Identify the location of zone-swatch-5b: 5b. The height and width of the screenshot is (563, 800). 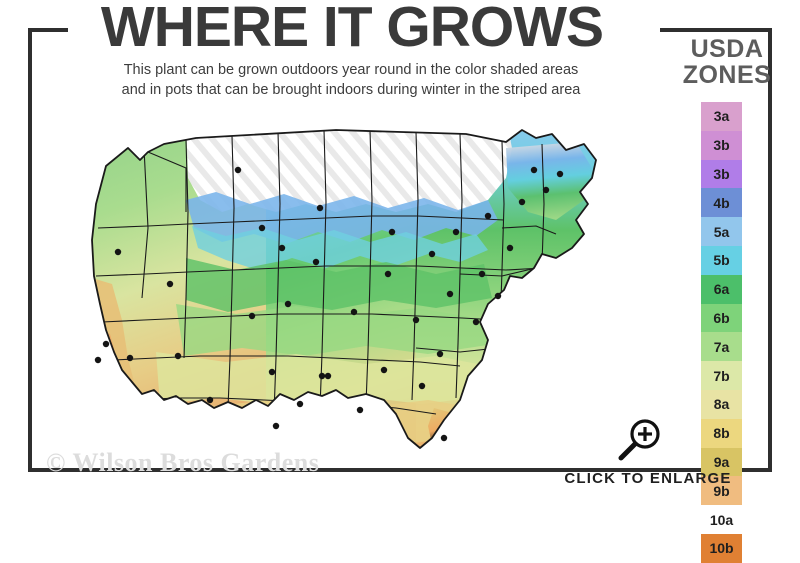
(721, 260).